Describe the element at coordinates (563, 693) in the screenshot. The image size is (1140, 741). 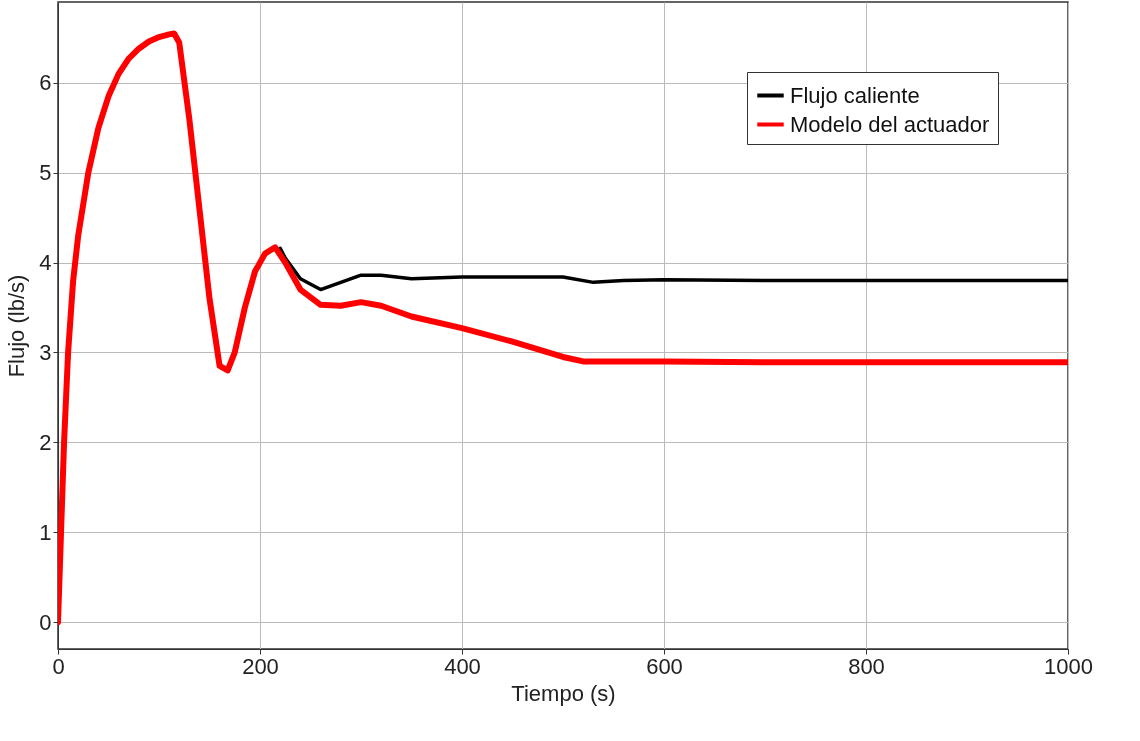
I see `x-axis-title: Tiempo (s)` at that location.